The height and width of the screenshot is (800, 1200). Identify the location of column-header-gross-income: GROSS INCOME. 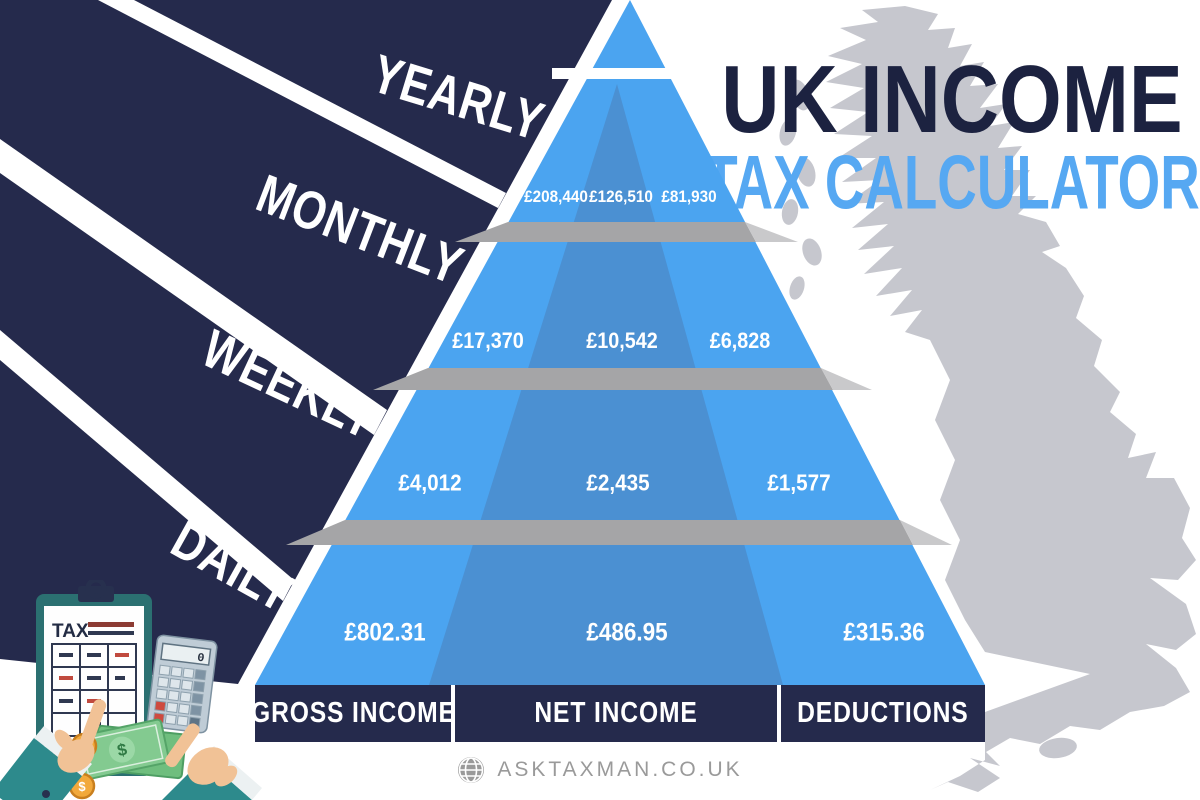
(352, 713).